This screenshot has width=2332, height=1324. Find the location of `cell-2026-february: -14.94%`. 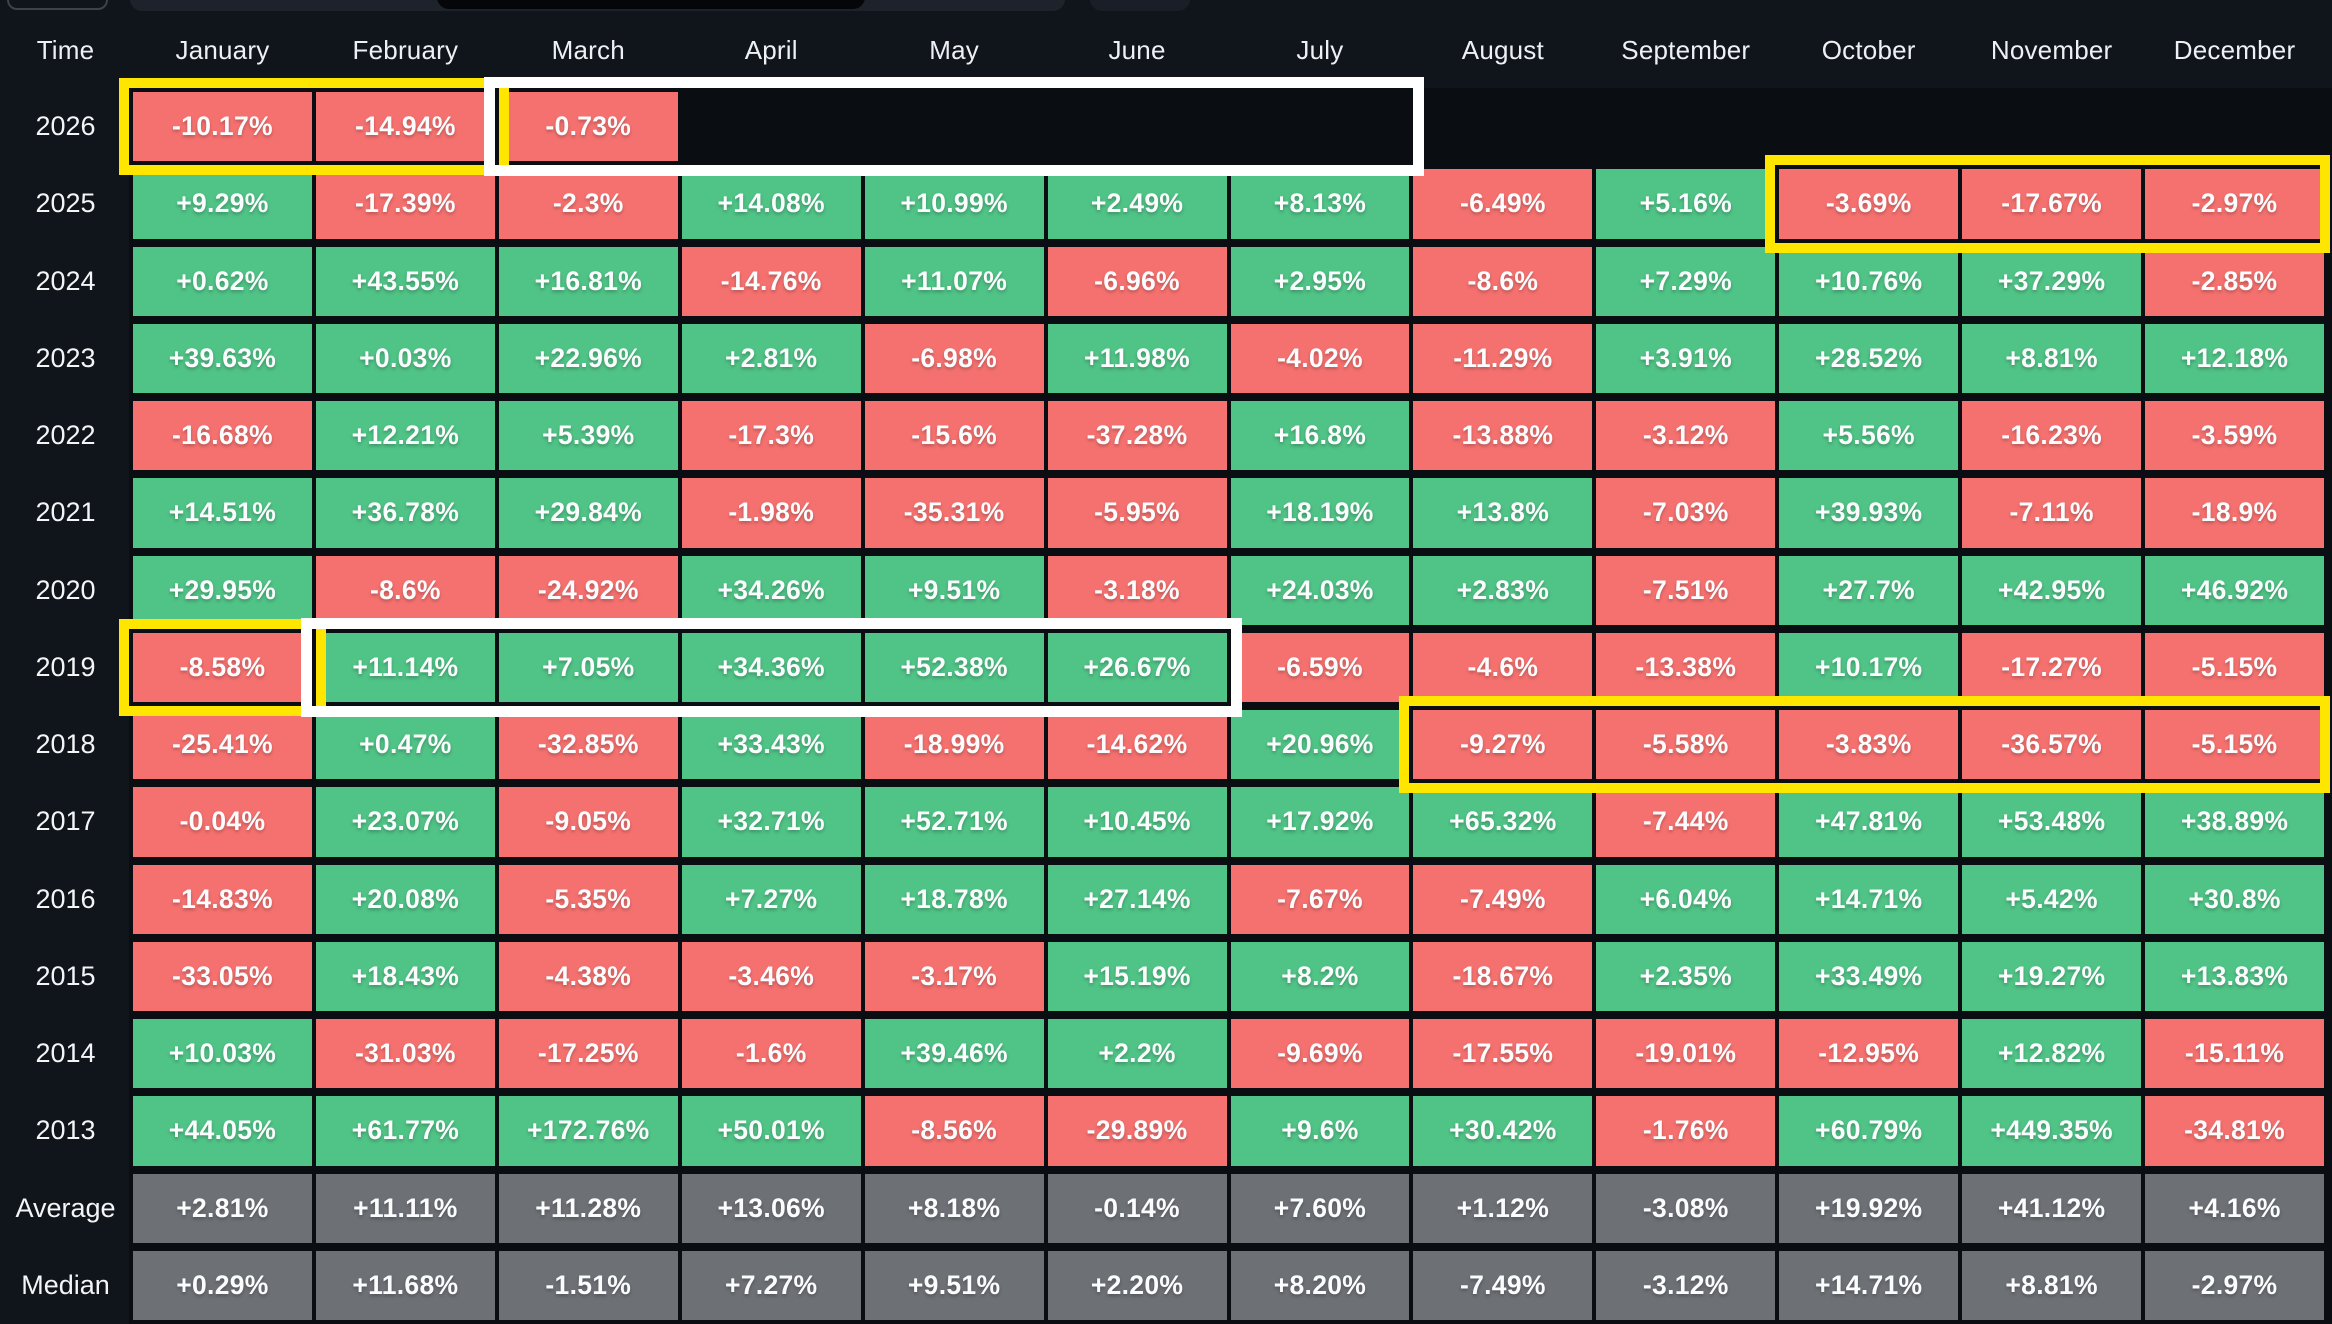

cell-2026-february: -14.94% is located at coordinates (405, 127).